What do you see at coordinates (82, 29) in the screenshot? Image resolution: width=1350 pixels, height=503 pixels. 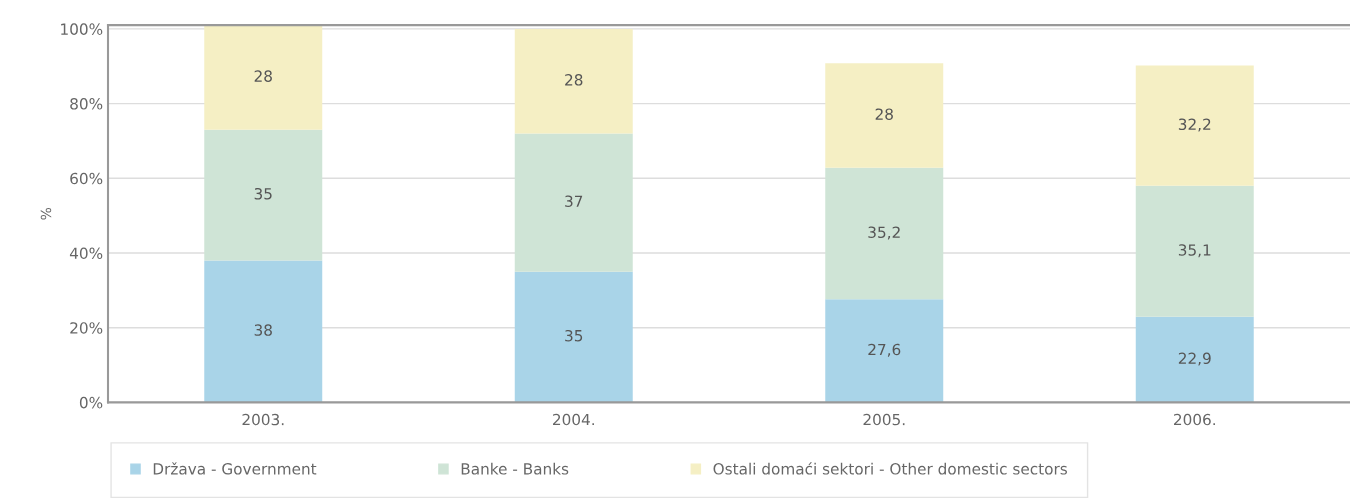 I see `y-tick-label: 100%` at bounding box center [82, 29].